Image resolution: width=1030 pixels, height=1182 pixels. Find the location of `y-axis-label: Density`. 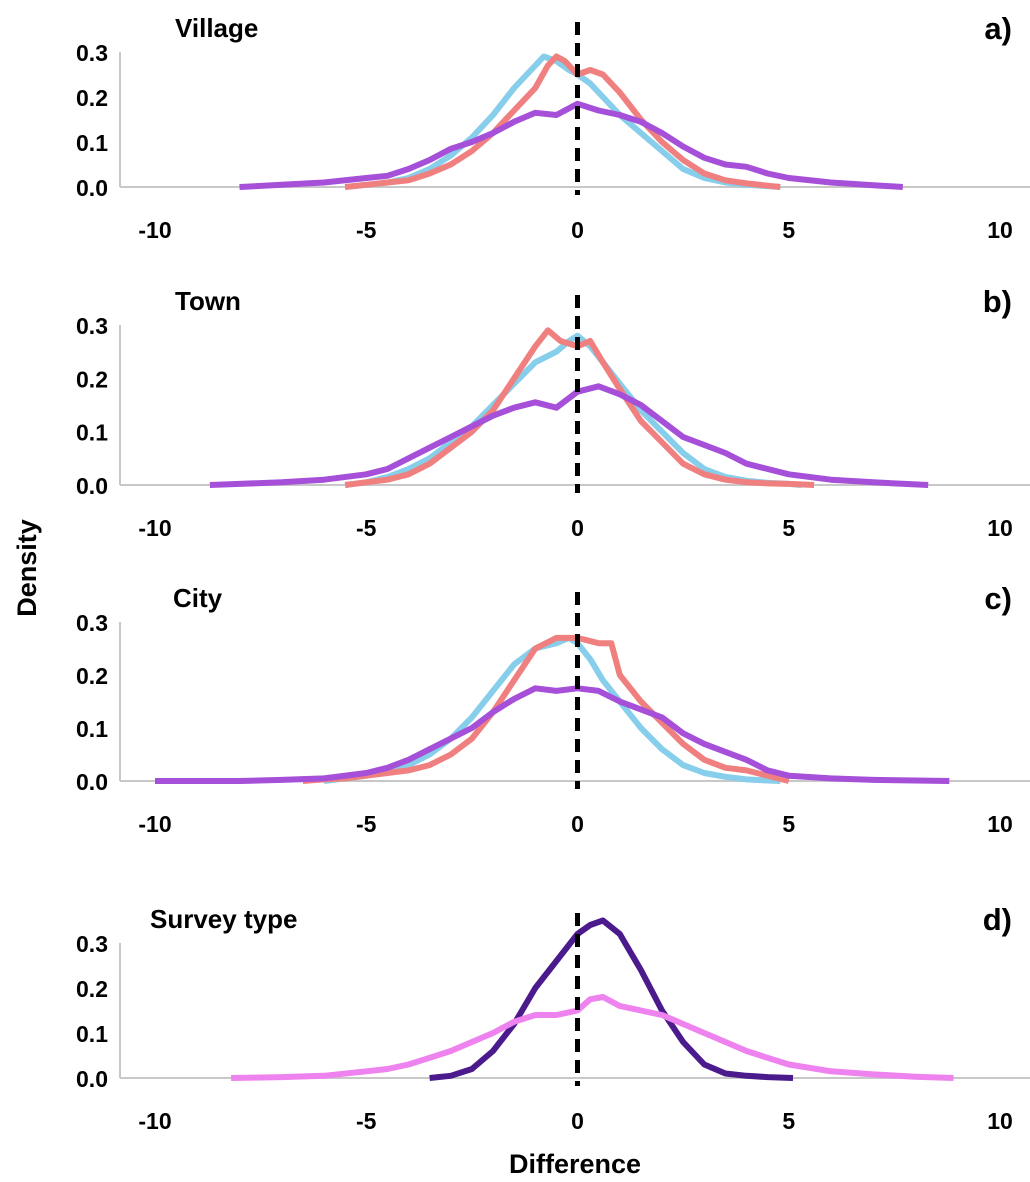

y-axis-label: Density is located at coordinates (27, 568).